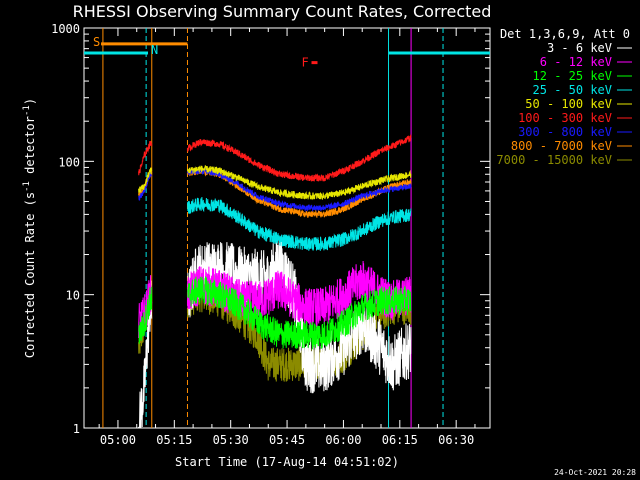 This screenshot has width=640, height=480. I want to click on legend-label: 7000 - 15000 keV, so click(554, 160).